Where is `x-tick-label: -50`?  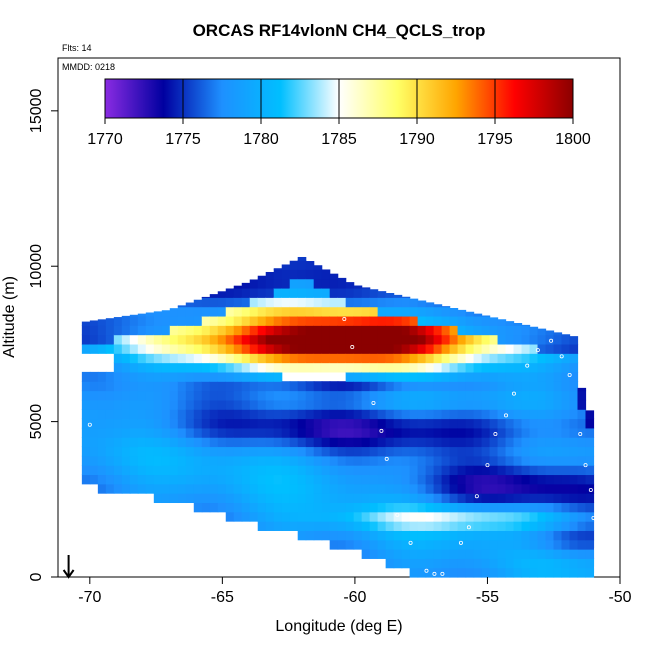
x-tick-label: -50 is located at coordinates (619, 597).